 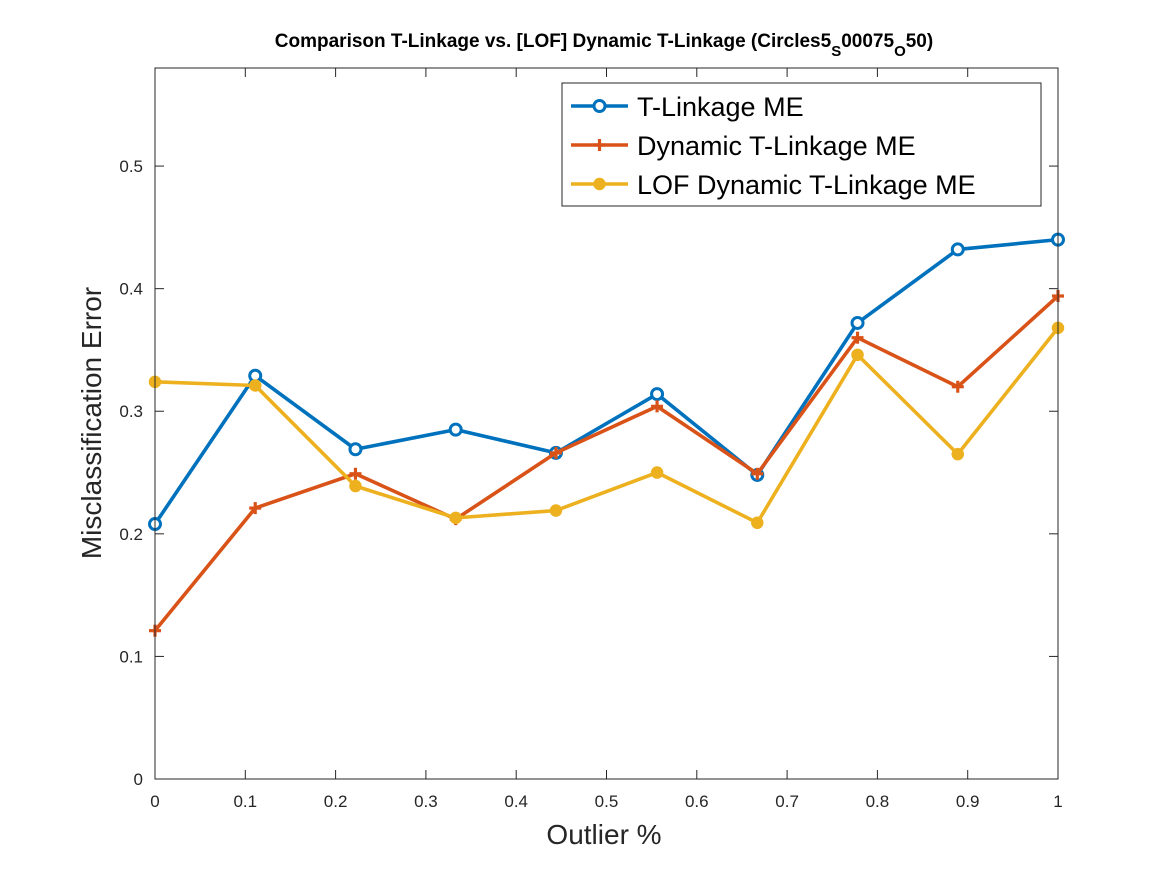 What do you see at coordinates (607, 801) in the screenshot?
I see `x-tick-label: 0.5` at bounding box center [607, 801].